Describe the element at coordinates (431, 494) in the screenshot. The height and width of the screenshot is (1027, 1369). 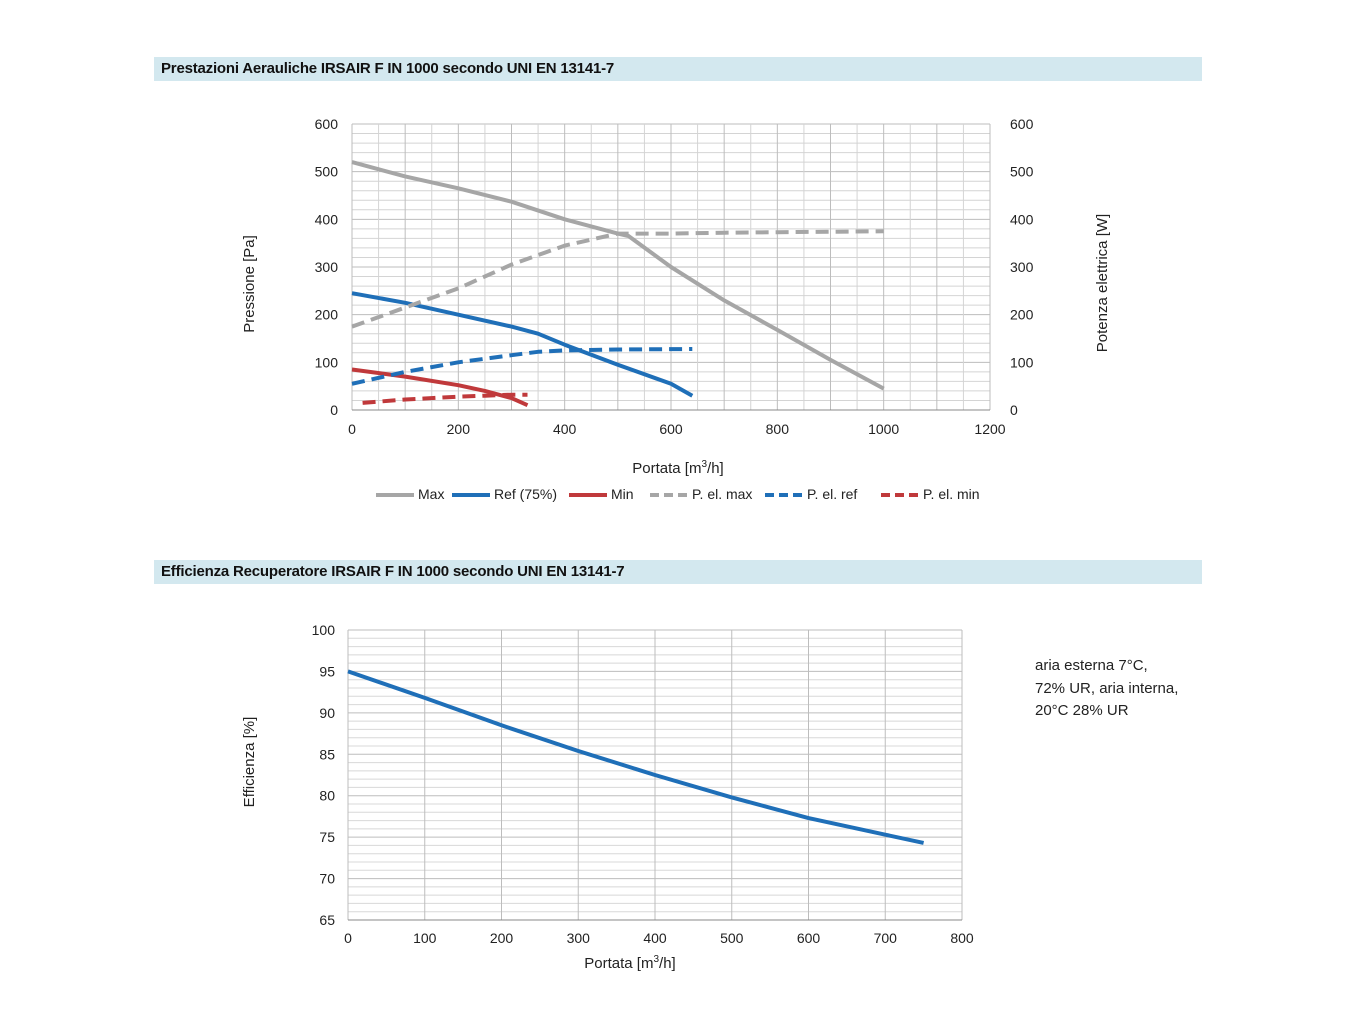
I see `legend-label: Max` at that location.